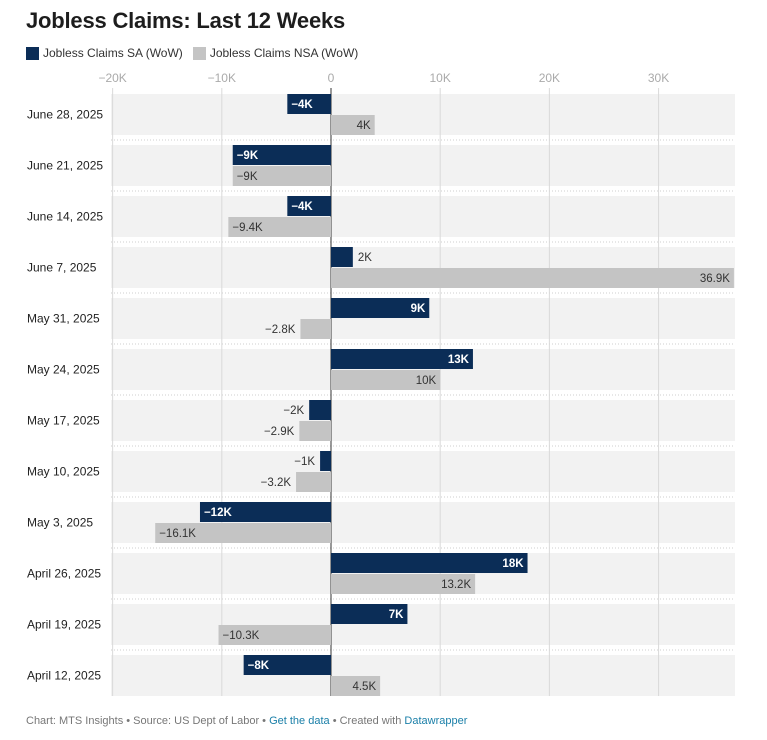  Describe the element at coordinates (426, 381) in the screenshot. I see `data-label-nsa: 10K` at that location.